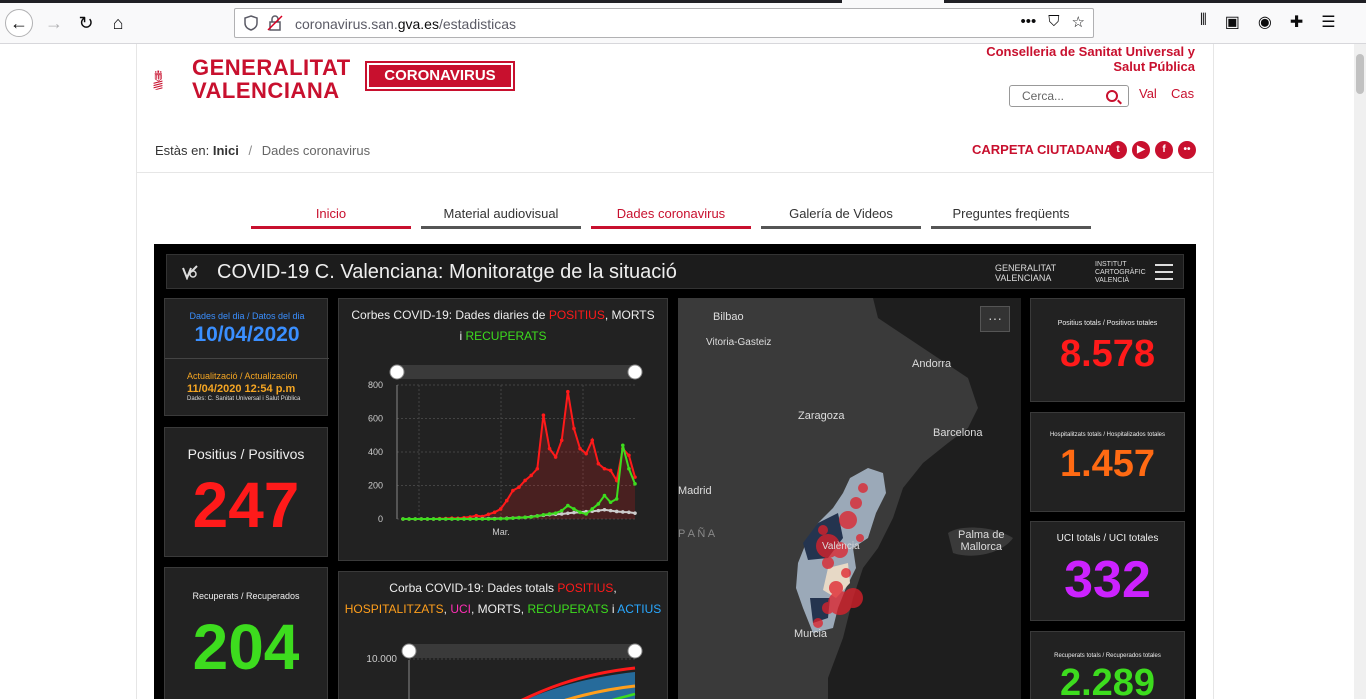 This screenshot has width=1366, height=699. What do you see at coordinates (811, 634) in the screenshot?
I see `map-label-murcia: Murcia` at bounding box center [811, 634].